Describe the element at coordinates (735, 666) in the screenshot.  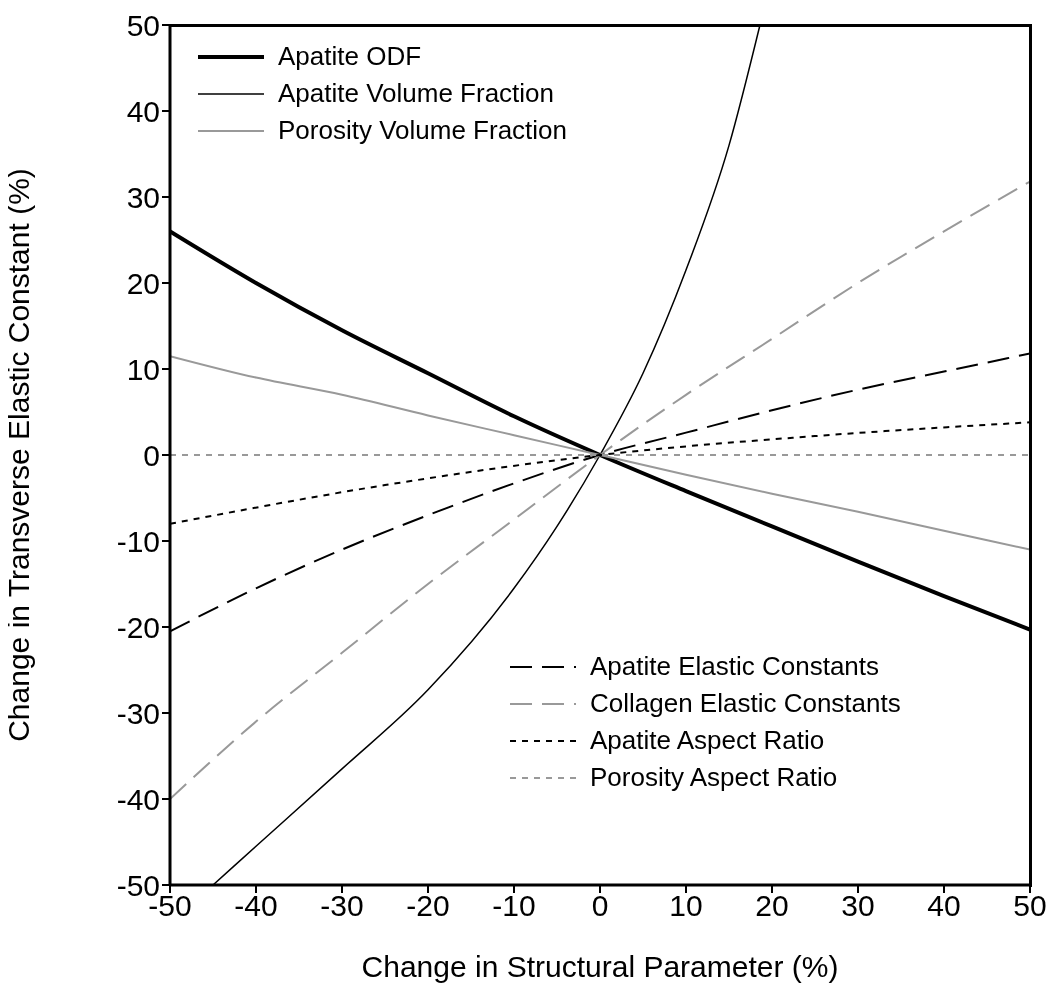
I see `legend-label: Apatite Elastic Constants` at that location.